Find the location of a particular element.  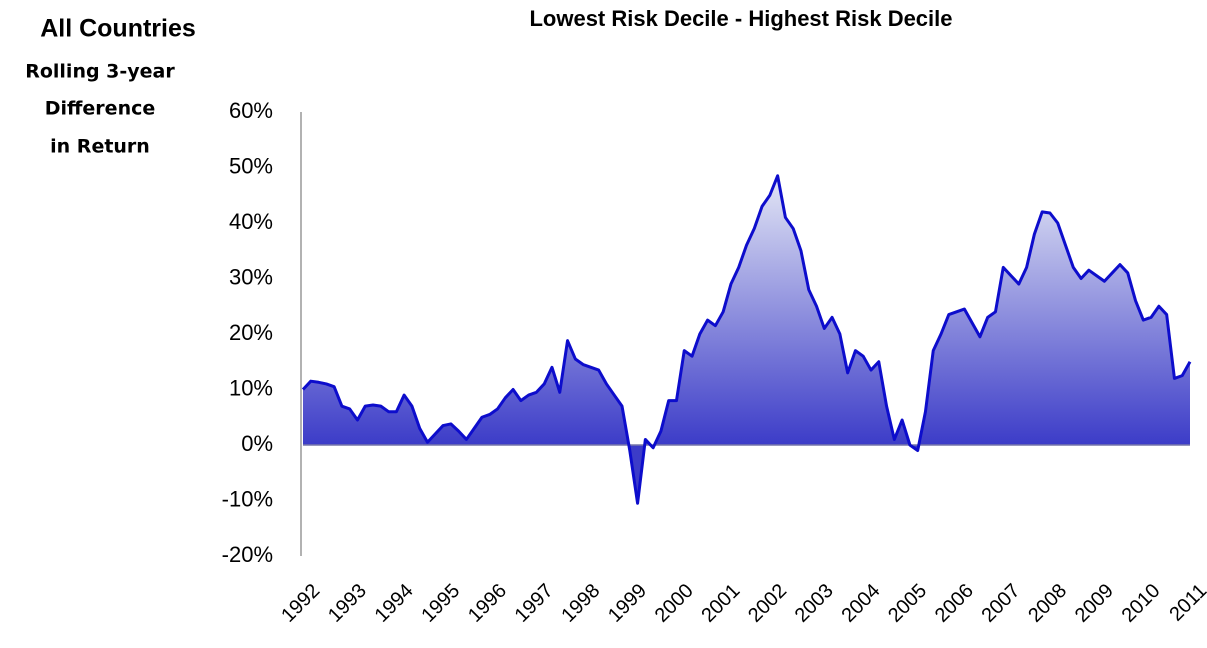

y-tick-label: -20% is located at coordinates (247, 554).